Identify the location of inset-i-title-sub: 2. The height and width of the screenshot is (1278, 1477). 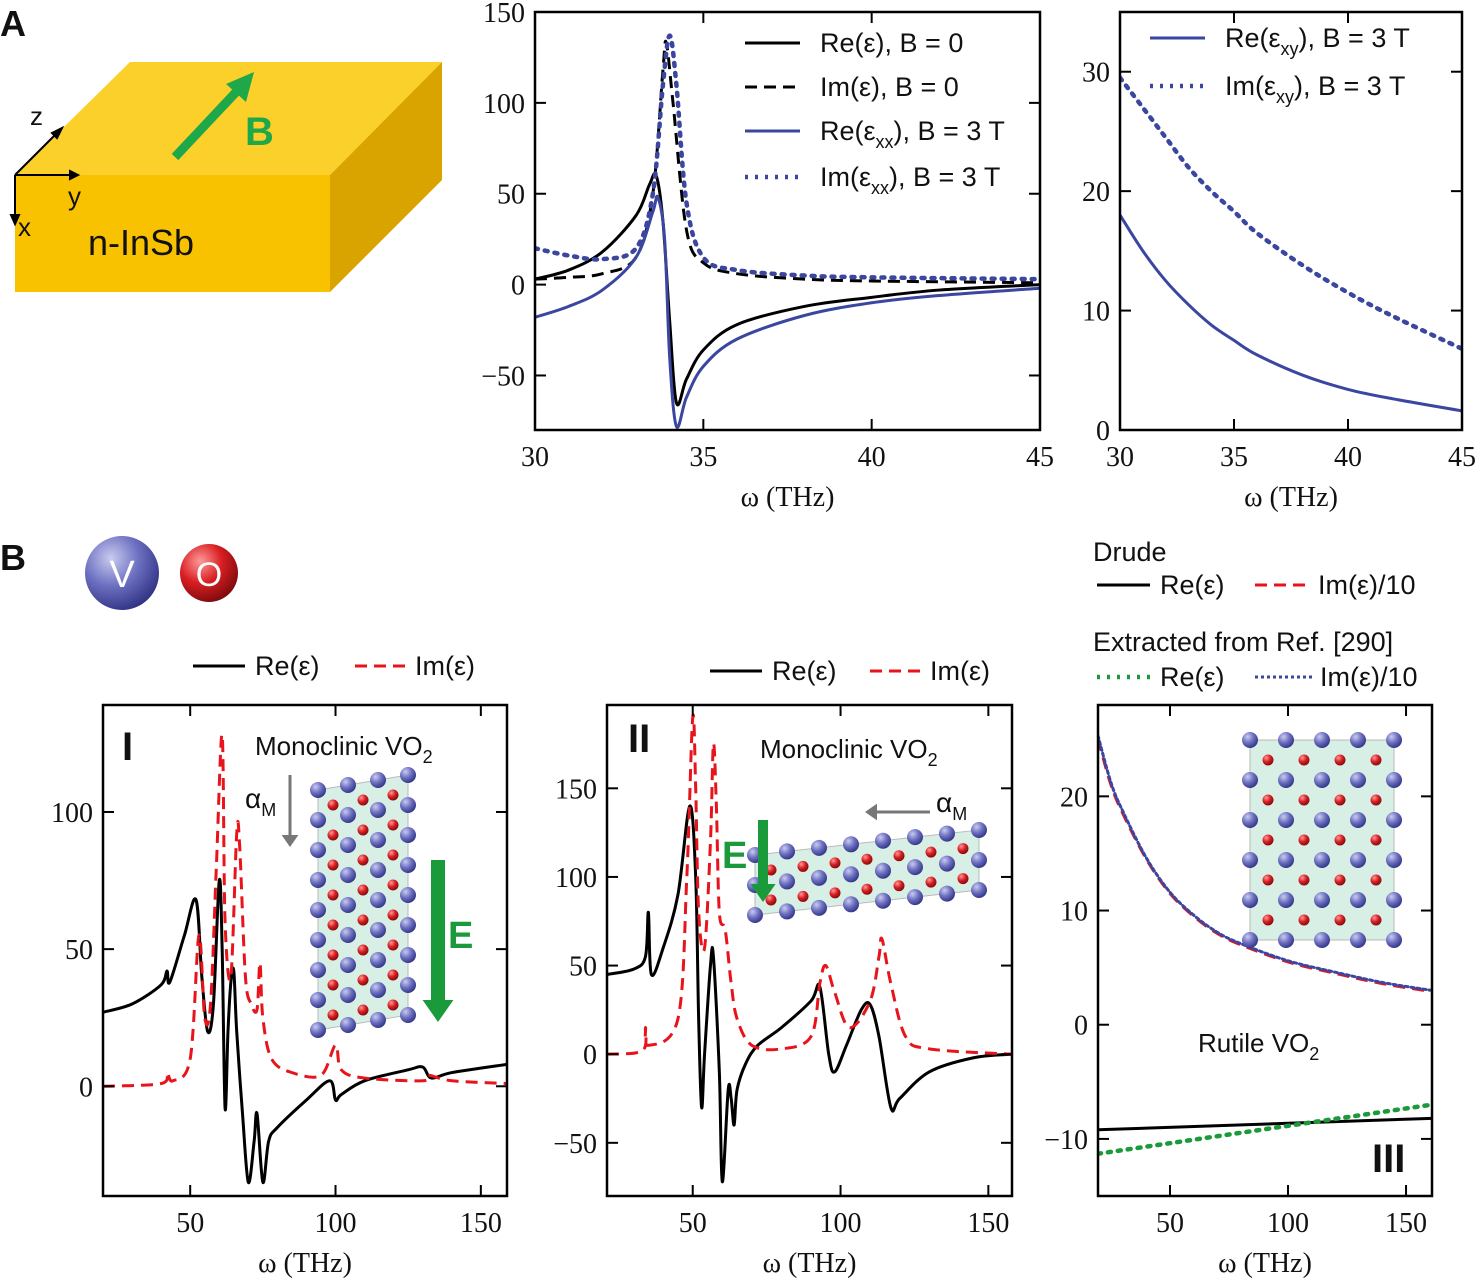
(428, 757).